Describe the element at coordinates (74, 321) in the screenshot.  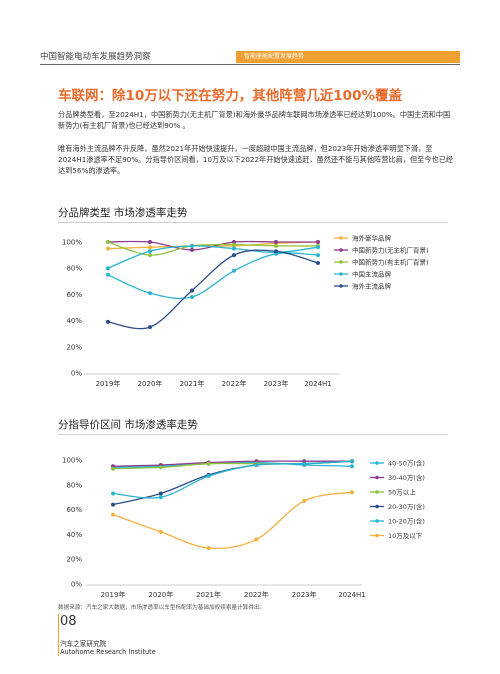
I see `chart1-ytick-label: 40%` at that location.